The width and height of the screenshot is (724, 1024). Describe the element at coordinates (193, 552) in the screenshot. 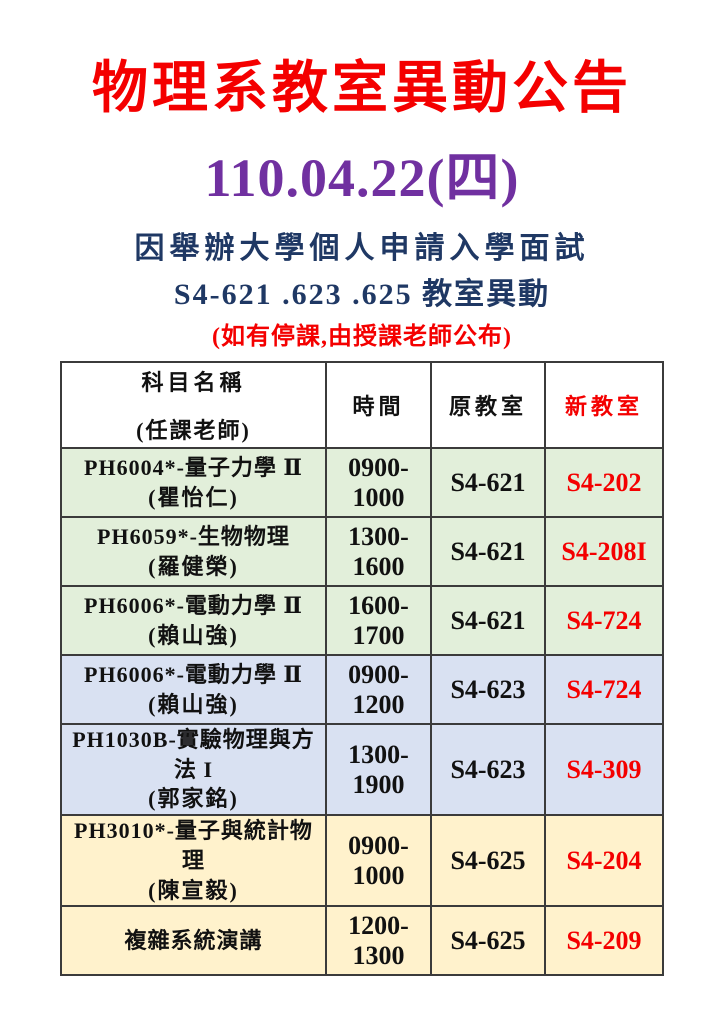

I see `course-cell: PH6059*-生物物理 (羅健榮)` at that location.